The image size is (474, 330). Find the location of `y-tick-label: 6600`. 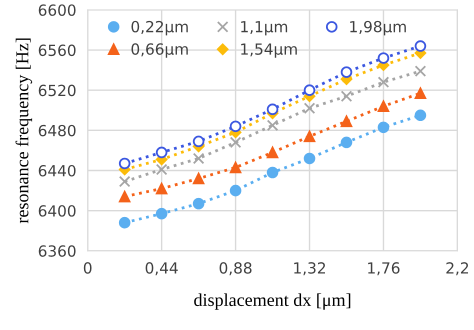

y-tick-label: 6600 is located at coordinates (57, 10).